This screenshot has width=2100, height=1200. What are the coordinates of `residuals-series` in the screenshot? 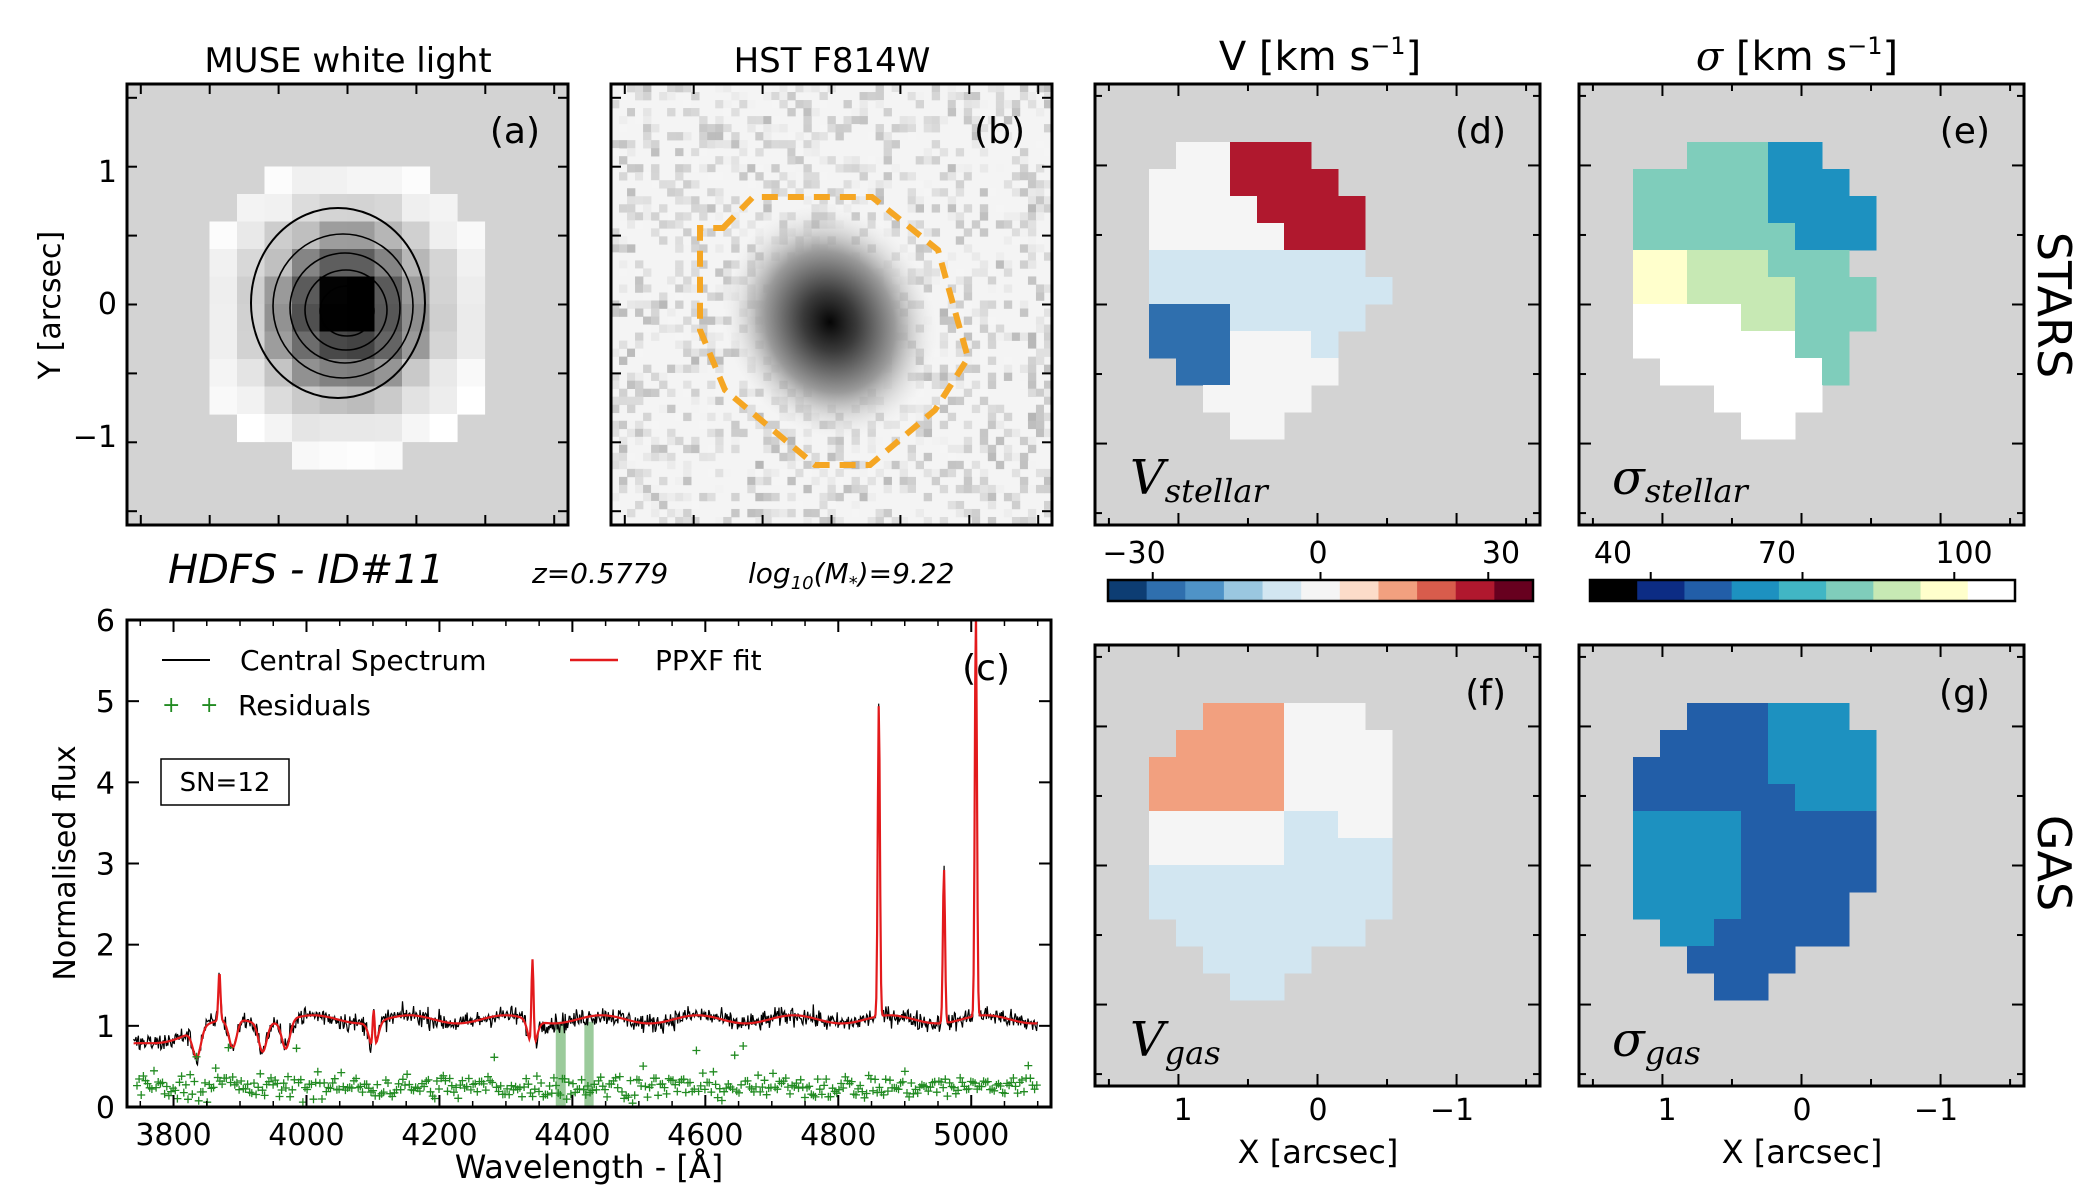 It's located at (587, 1074).